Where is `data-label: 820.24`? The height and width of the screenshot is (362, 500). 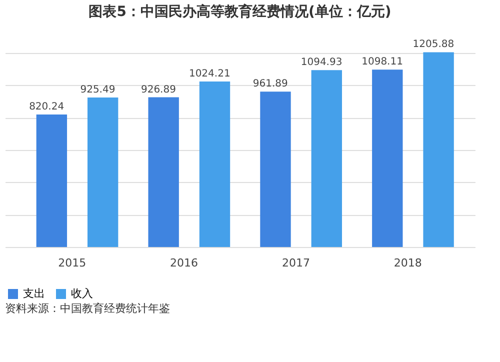
data-label: 820.24 is located at coordinates (46, 107).